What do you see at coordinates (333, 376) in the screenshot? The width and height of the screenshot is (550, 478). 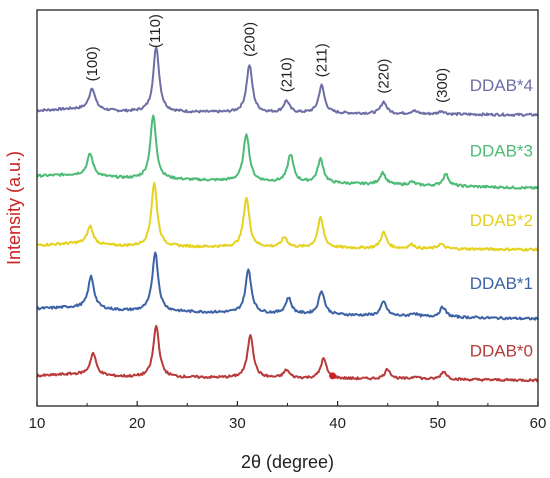 I see `point-marker` at bounding box center [333, 376].